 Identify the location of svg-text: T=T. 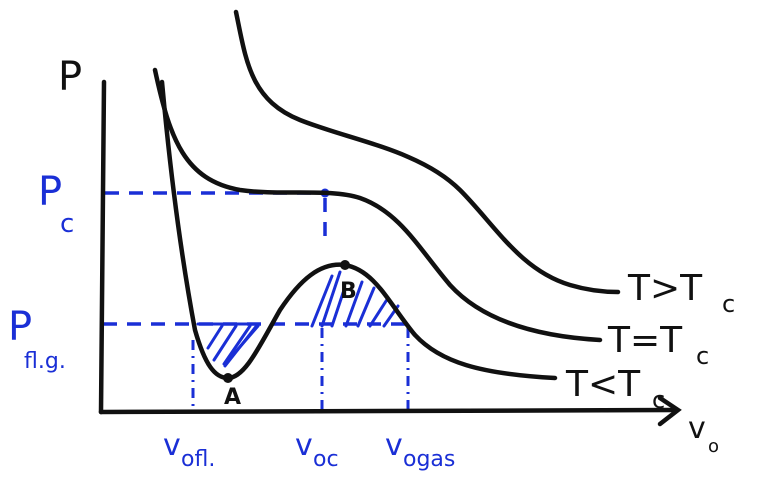
(645, 340).